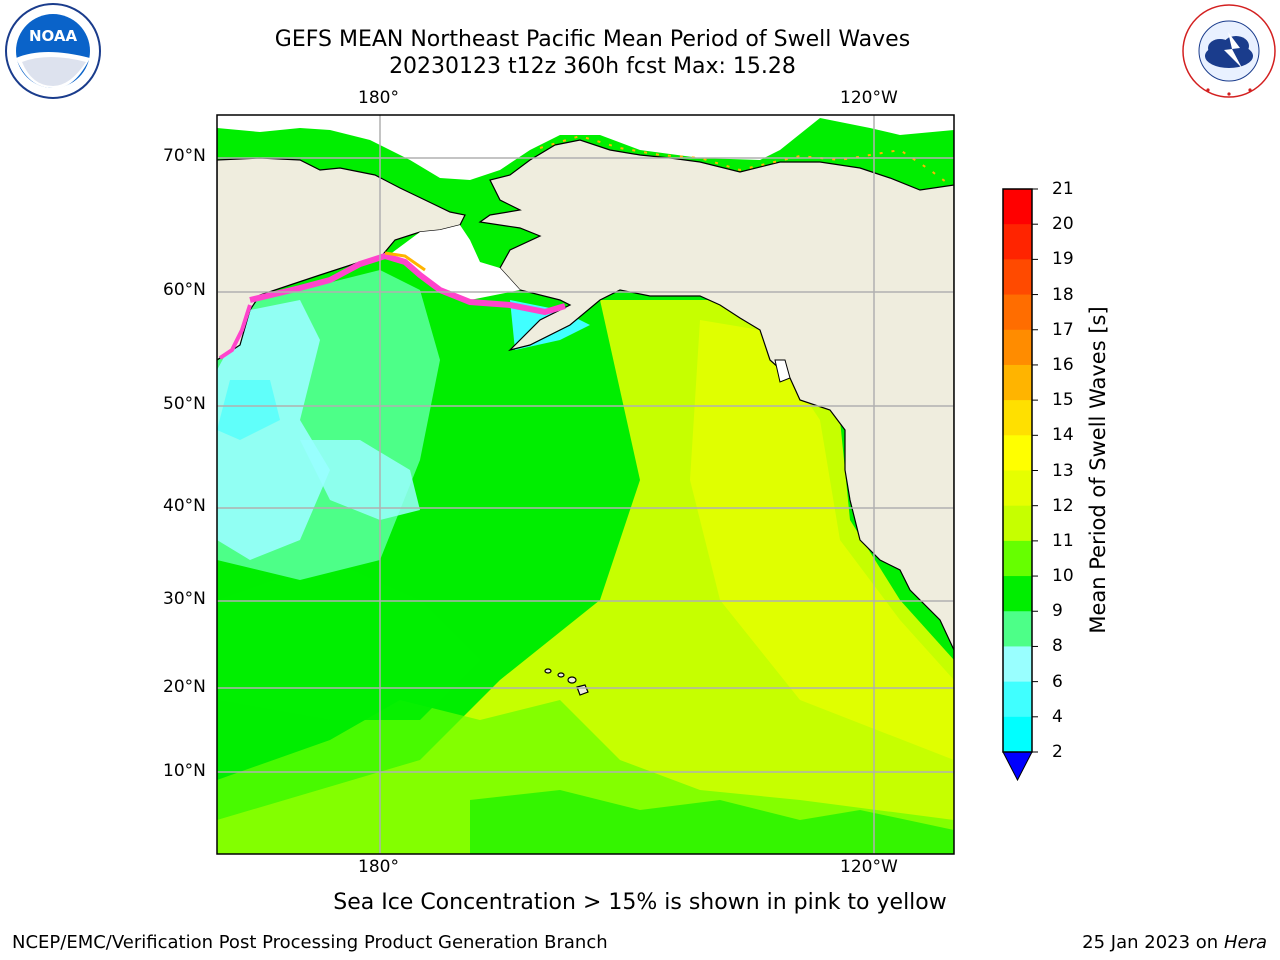 The width and height of the screenshot is (1280, 960). I want to click on colorbar-extend-arrow, so click(1017, 766).